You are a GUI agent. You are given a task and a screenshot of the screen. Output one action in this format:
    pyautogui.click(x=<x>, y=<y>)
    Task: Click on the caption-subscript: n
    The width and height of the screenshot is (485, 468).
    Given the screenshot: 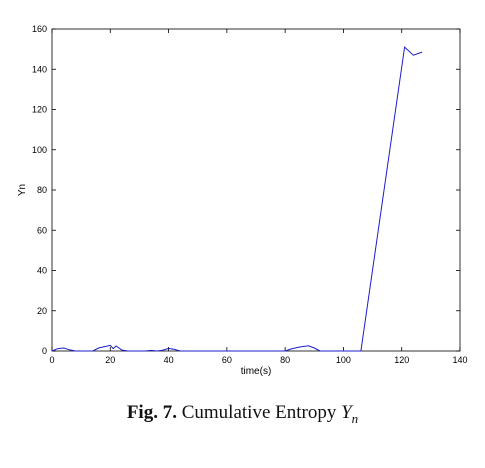 What is the action you would take?
    pyautogui.click(x=355, y=418)
    